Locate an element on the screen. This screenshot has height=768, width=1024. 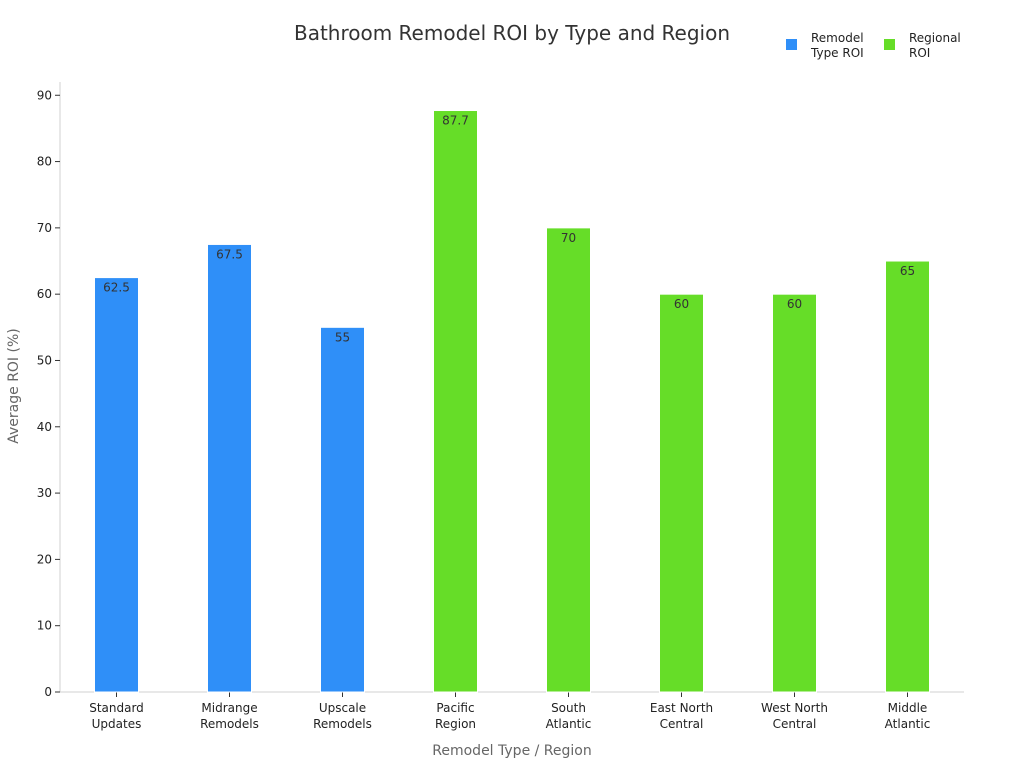
x-tick-label: West North Central is located at coordinates (794, 716).